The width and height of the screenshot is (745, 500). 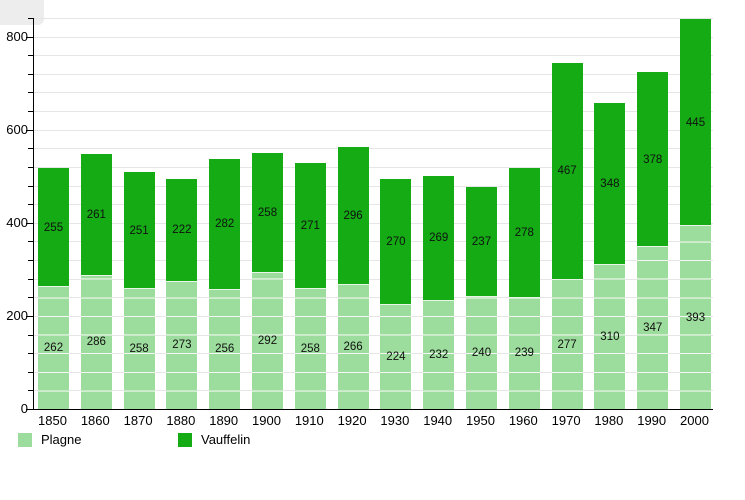 What do you see at coordinates (182, 345) in the screenshot?
I see `bar-1880-plagne-segment` at bounding box center [182, 345].